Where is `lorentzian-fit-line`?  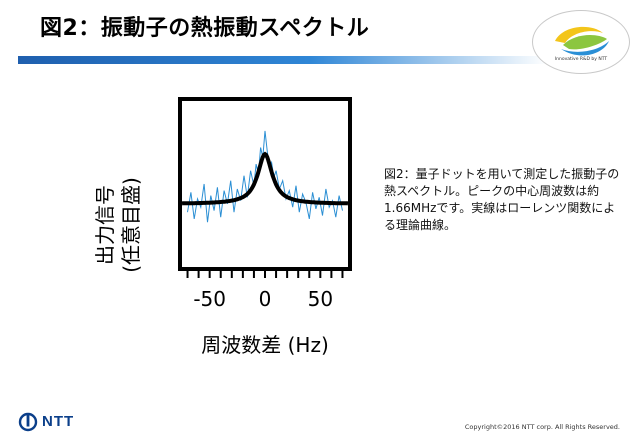
lorentzian-fit-line is located at coordinates (265, 178).